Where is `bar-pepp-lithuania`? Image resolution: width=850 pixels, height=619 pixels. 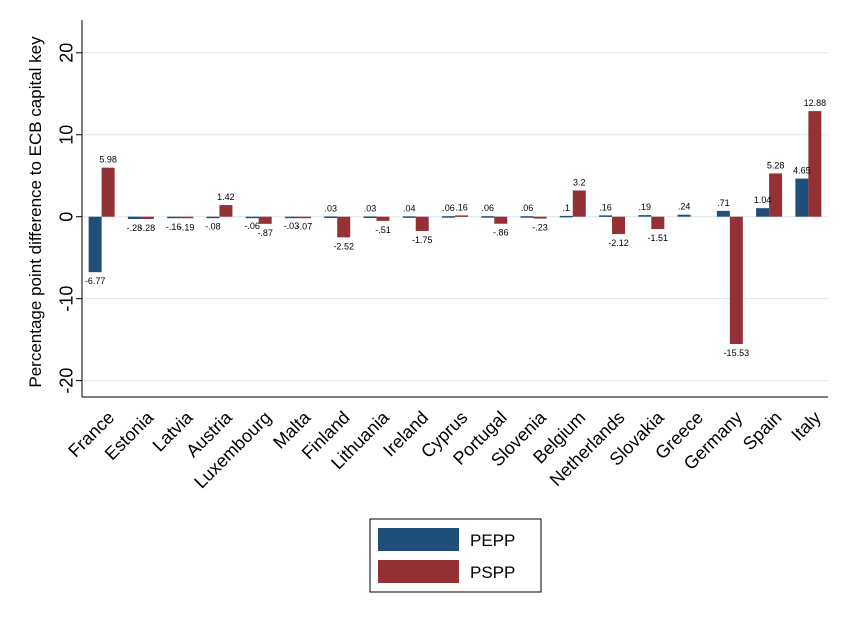 bar-pepp-lithuania is located at coordinates (370, 217).